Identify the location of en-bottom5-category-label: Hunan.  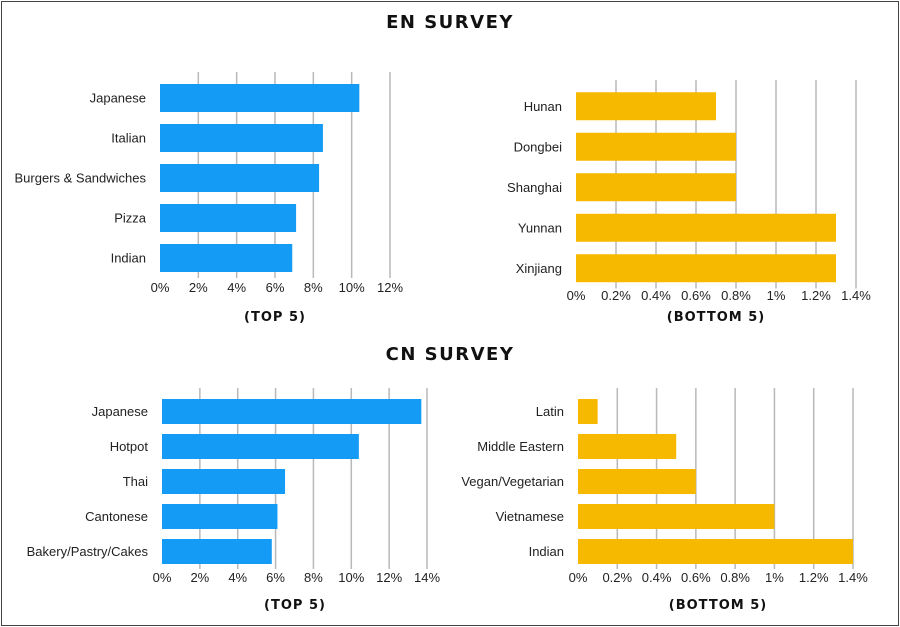
(543, 106).